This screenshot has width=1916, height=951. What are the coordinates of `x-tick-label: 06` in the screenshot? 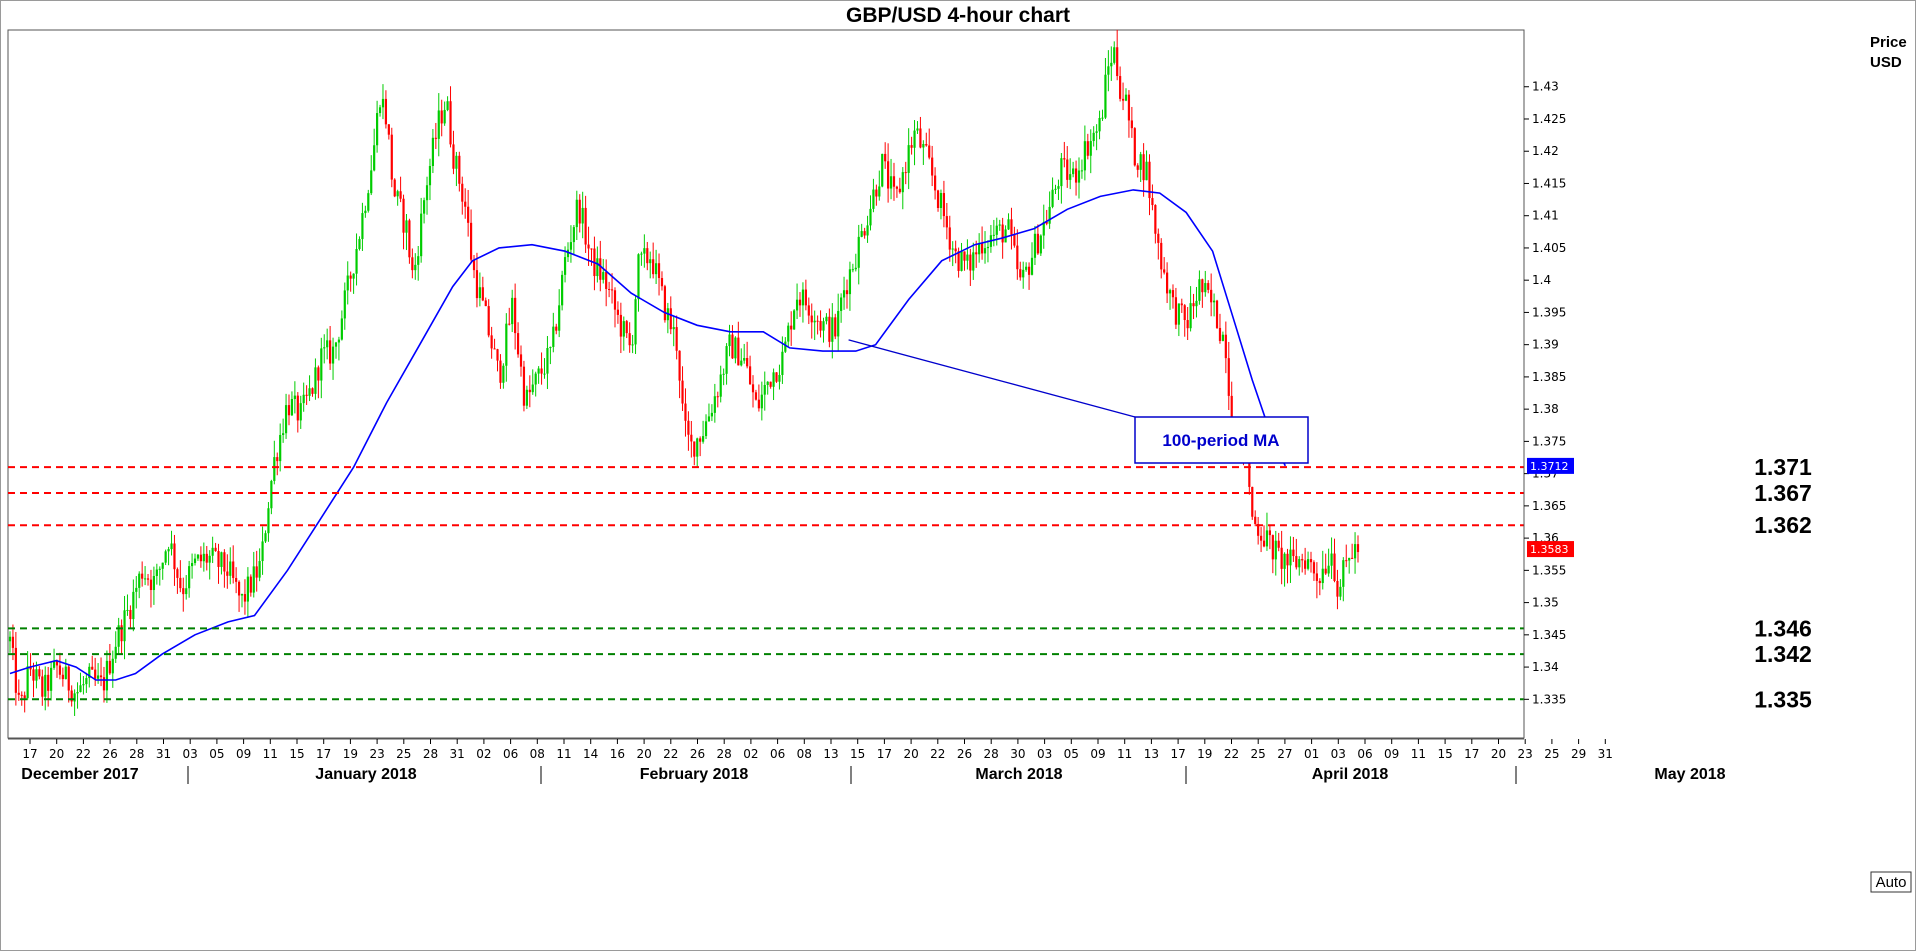 It's located at (777, 754).